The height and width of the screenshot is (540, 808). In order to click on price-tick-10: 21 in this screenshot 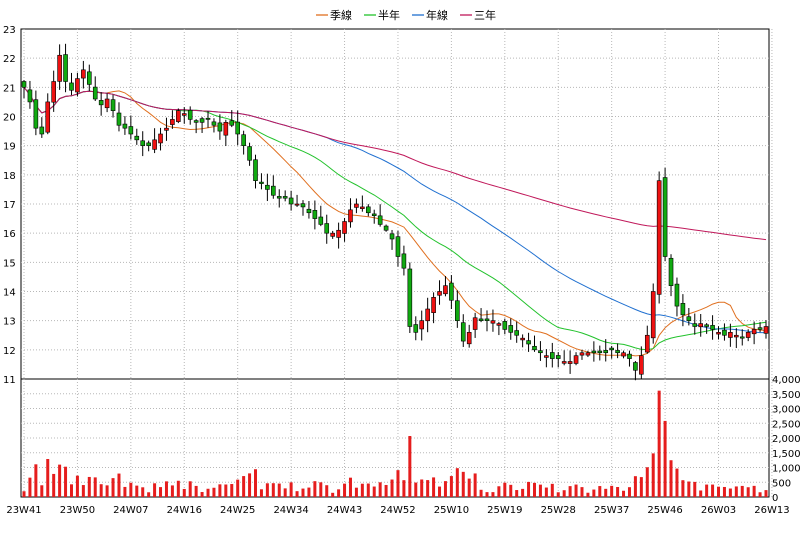, I will do `click(9, 88)`.